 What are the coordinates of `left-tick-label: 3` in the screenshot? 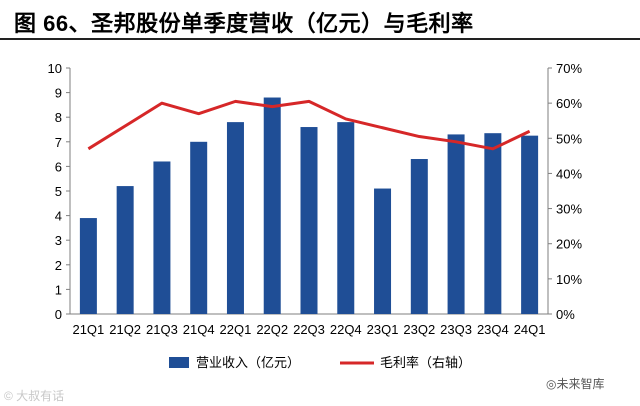 It's located at (58, 240).